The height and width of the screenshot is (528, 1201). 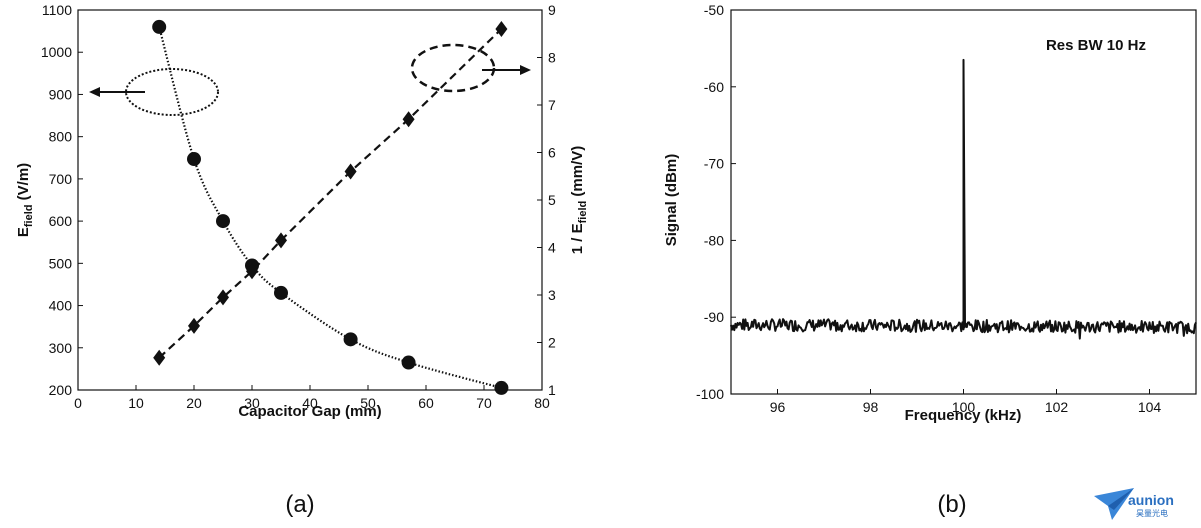 I want to click on x-tick-label: 0, so click(x=78, y=403).